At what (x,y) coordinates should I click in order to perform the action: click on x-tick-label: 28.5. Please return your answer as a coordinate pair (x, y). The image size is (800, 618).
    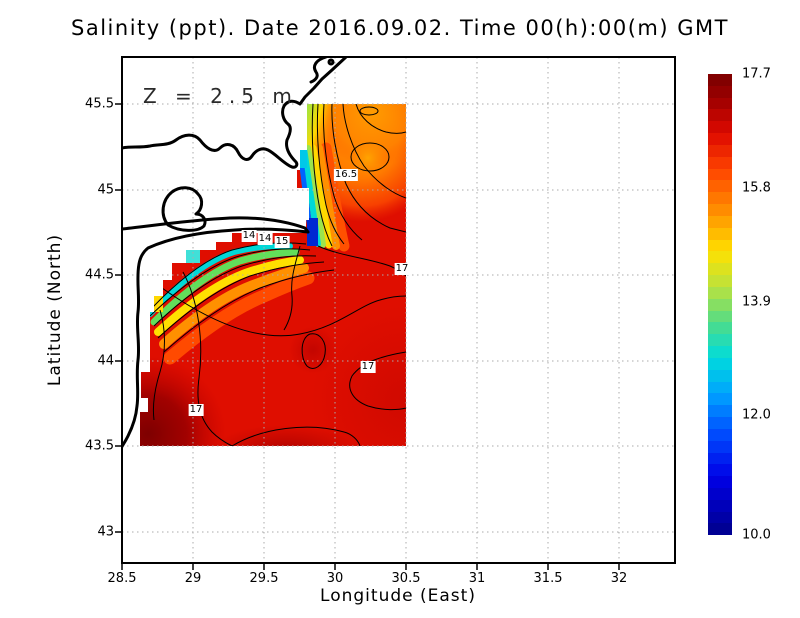
    Looking at the image, I should click on (122, 578).